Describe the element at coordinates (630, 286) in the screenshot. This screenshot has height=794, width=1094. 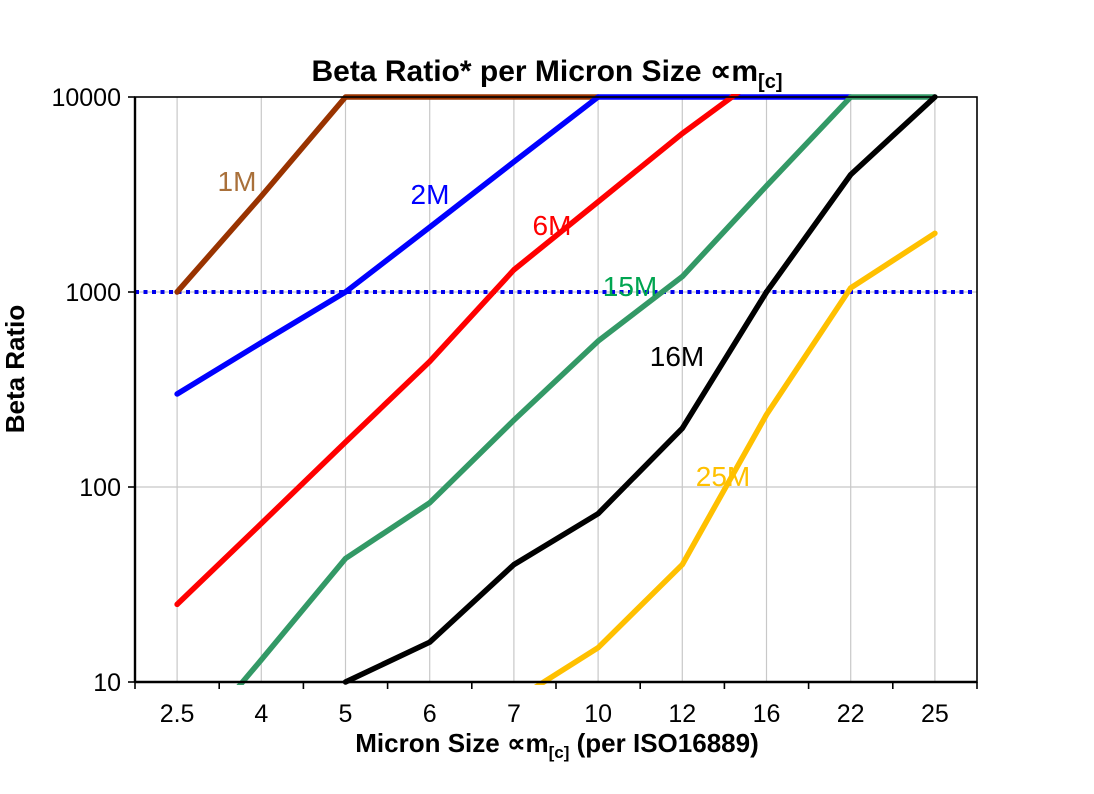
I see `series-label-15M: 15M` at that location.